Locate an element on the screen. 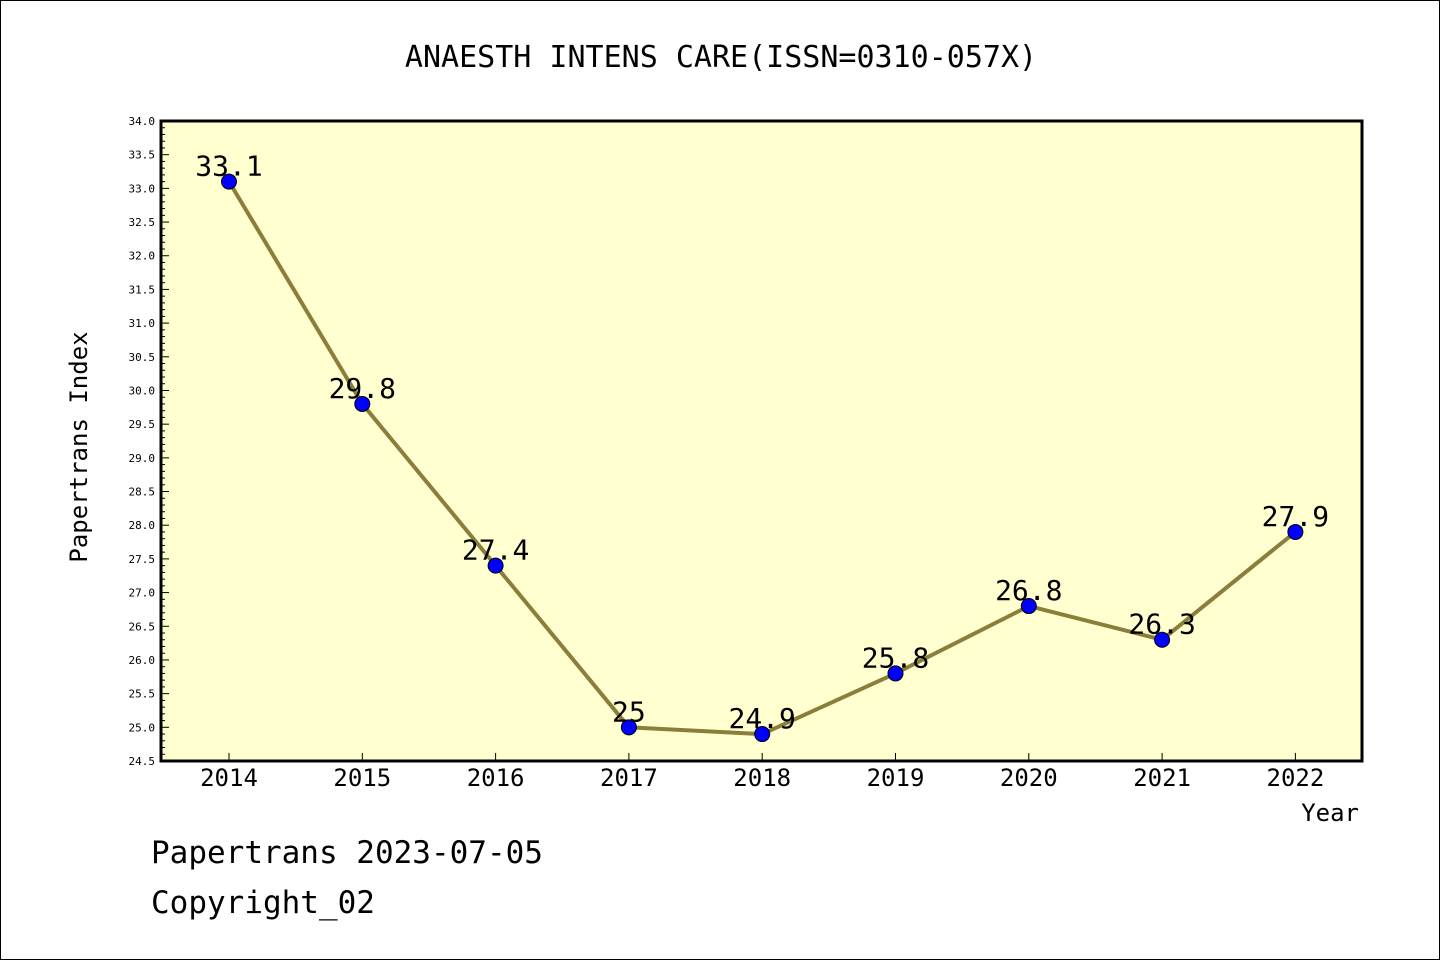 The width and height of the screenshot is (1440, 961). y-tick-label: 30.5 is located at coordinates (142, 357).